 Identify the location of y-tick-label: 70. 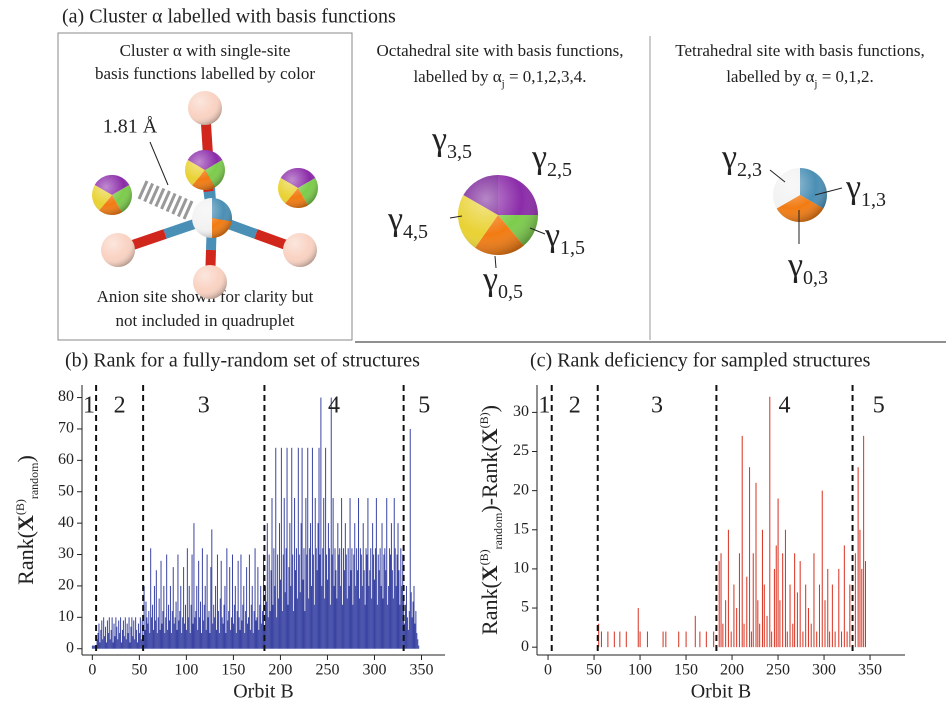
(66, 428).